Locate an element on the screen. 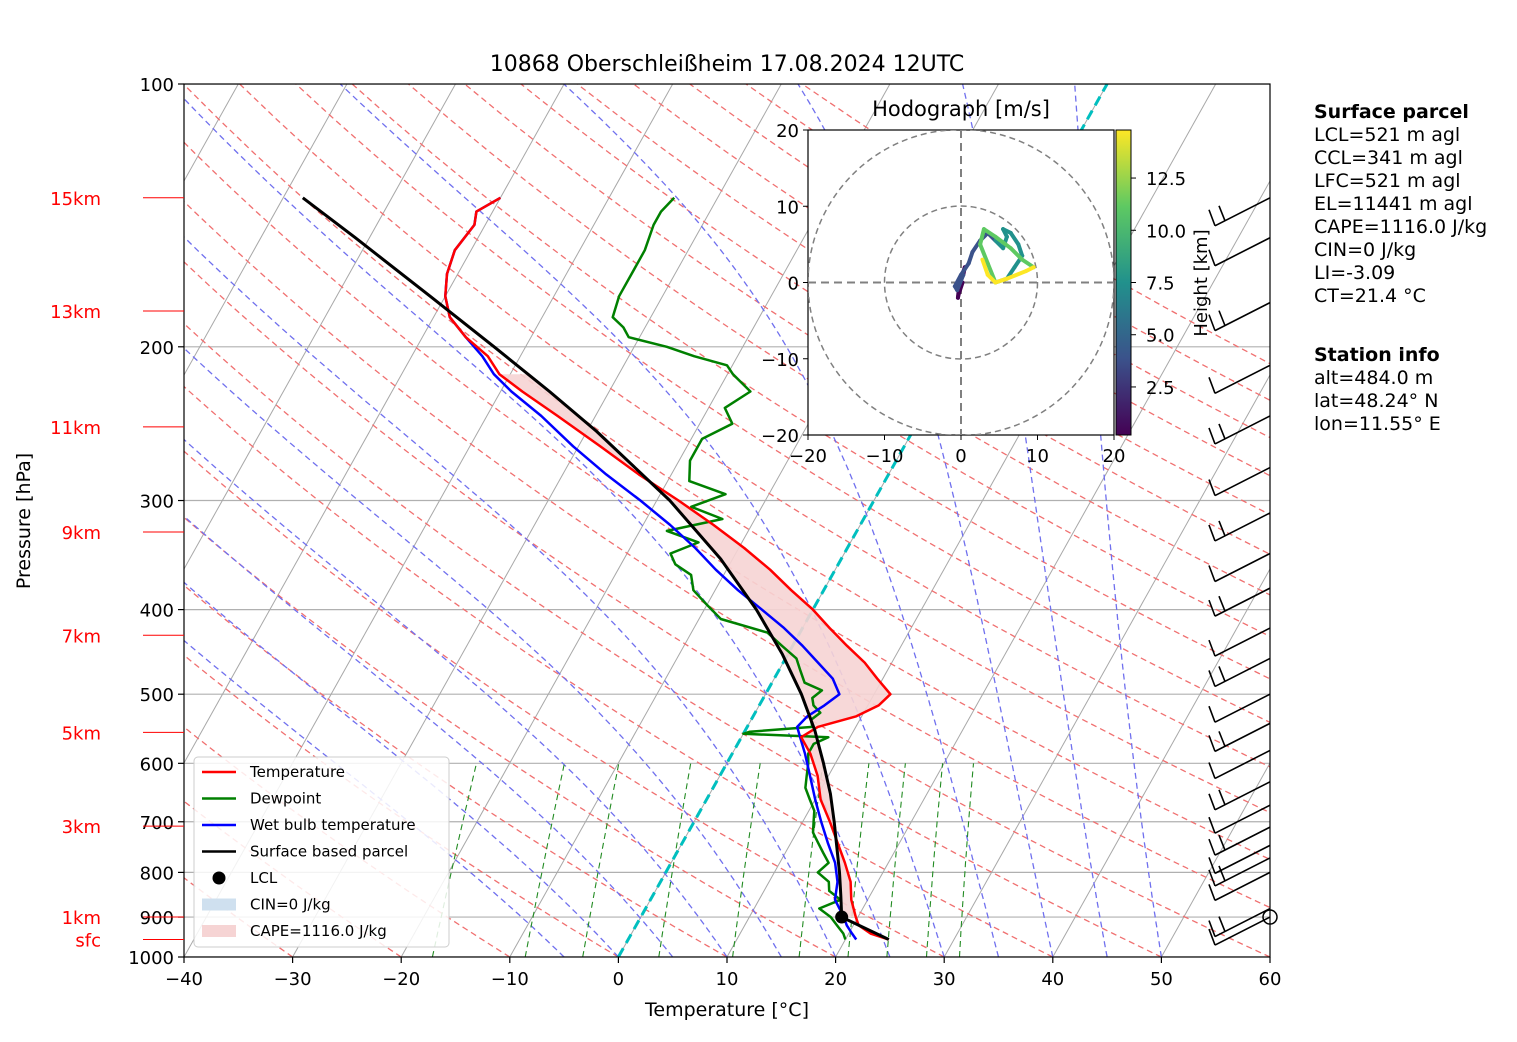 The image size is (1517, 1042). station-info-line: lon=11.55° E is located at coordinates (1377, 424).